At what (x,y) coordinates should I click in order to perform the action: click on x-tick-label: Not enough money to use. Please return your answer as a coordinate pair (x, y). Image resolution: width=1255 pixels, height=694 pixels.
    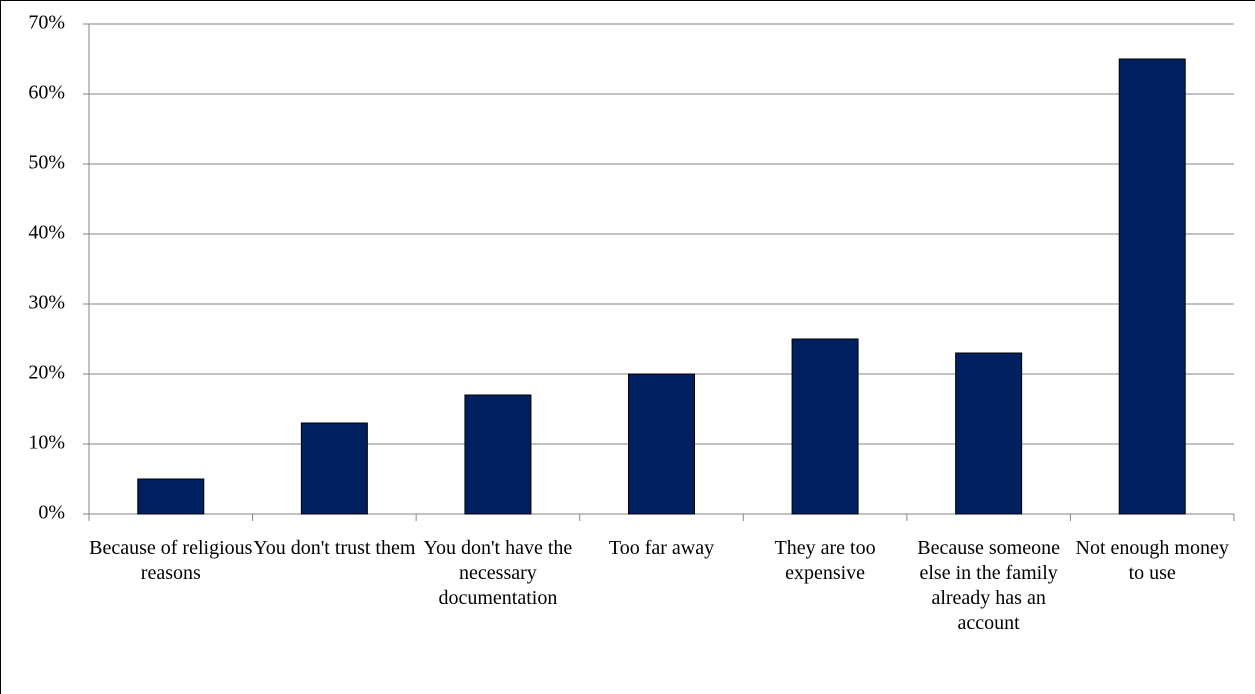
    Looking at the image, I should click on (1152, 560).